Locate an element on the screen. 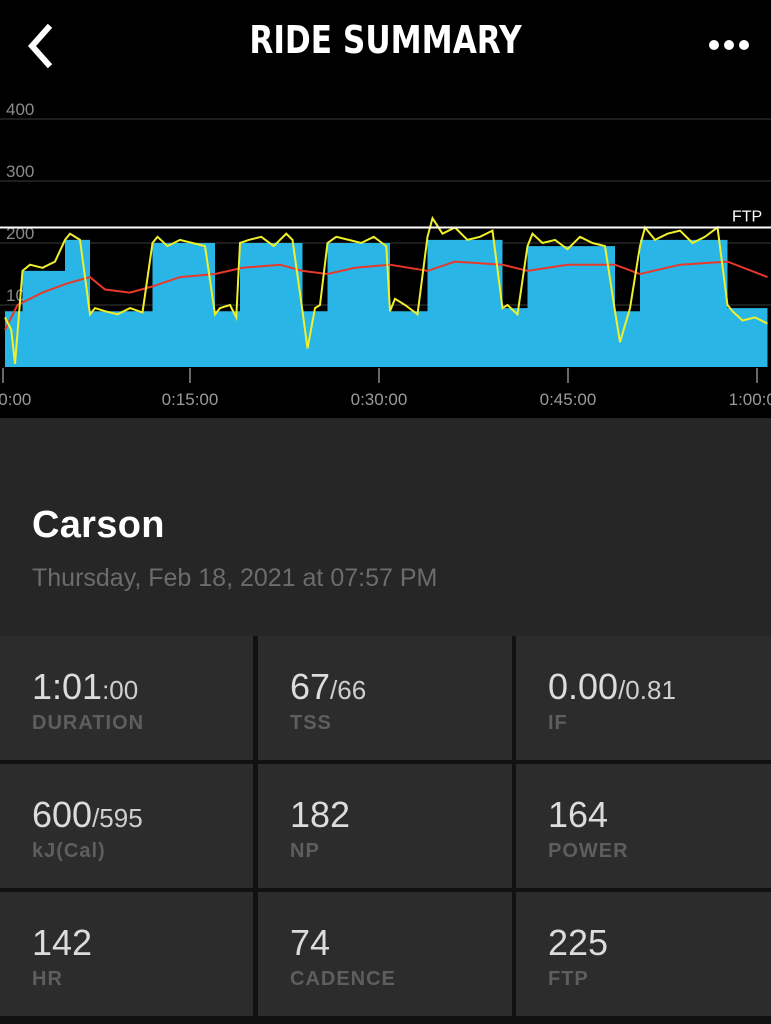 This screenshot has width=771, height=1024. stat-value: 142 is located at coordinates (62, 943).